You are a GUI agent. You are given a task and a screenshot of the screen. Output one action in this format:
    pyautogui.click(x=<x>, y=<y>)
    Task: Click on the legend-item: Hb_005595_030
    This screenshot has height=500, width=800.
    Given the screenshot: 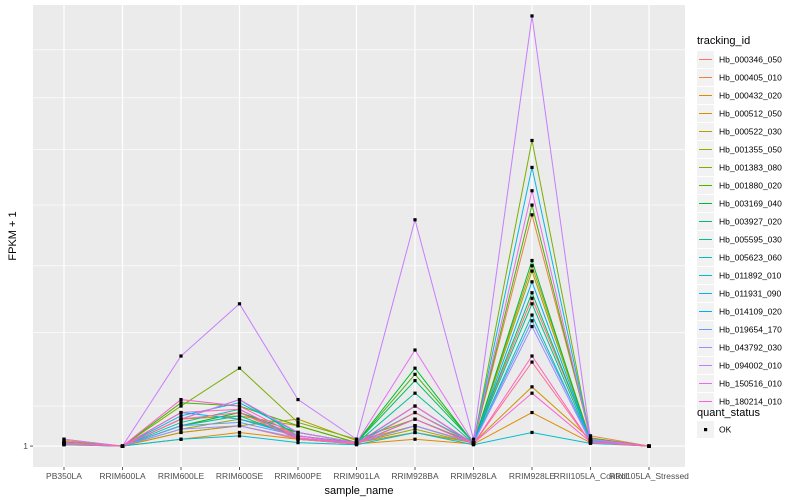 What is the action you would take?
    pyautogui.click(x=739, y=239)
    